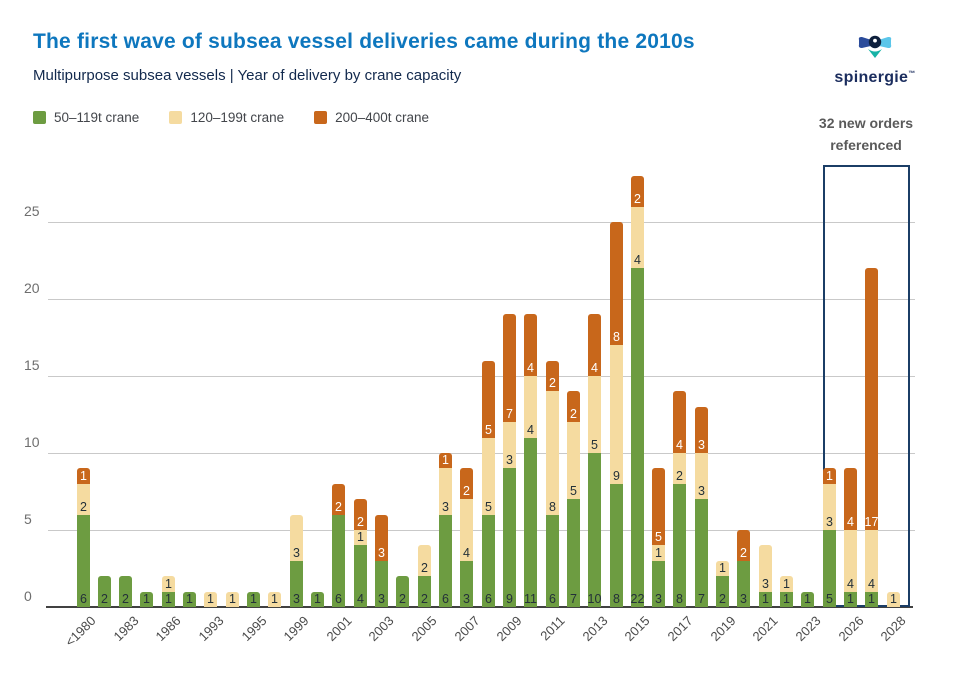  Describe the element at coordinates (616, 303) in the screenshot. I see `bar: 8 9 8` at that location.